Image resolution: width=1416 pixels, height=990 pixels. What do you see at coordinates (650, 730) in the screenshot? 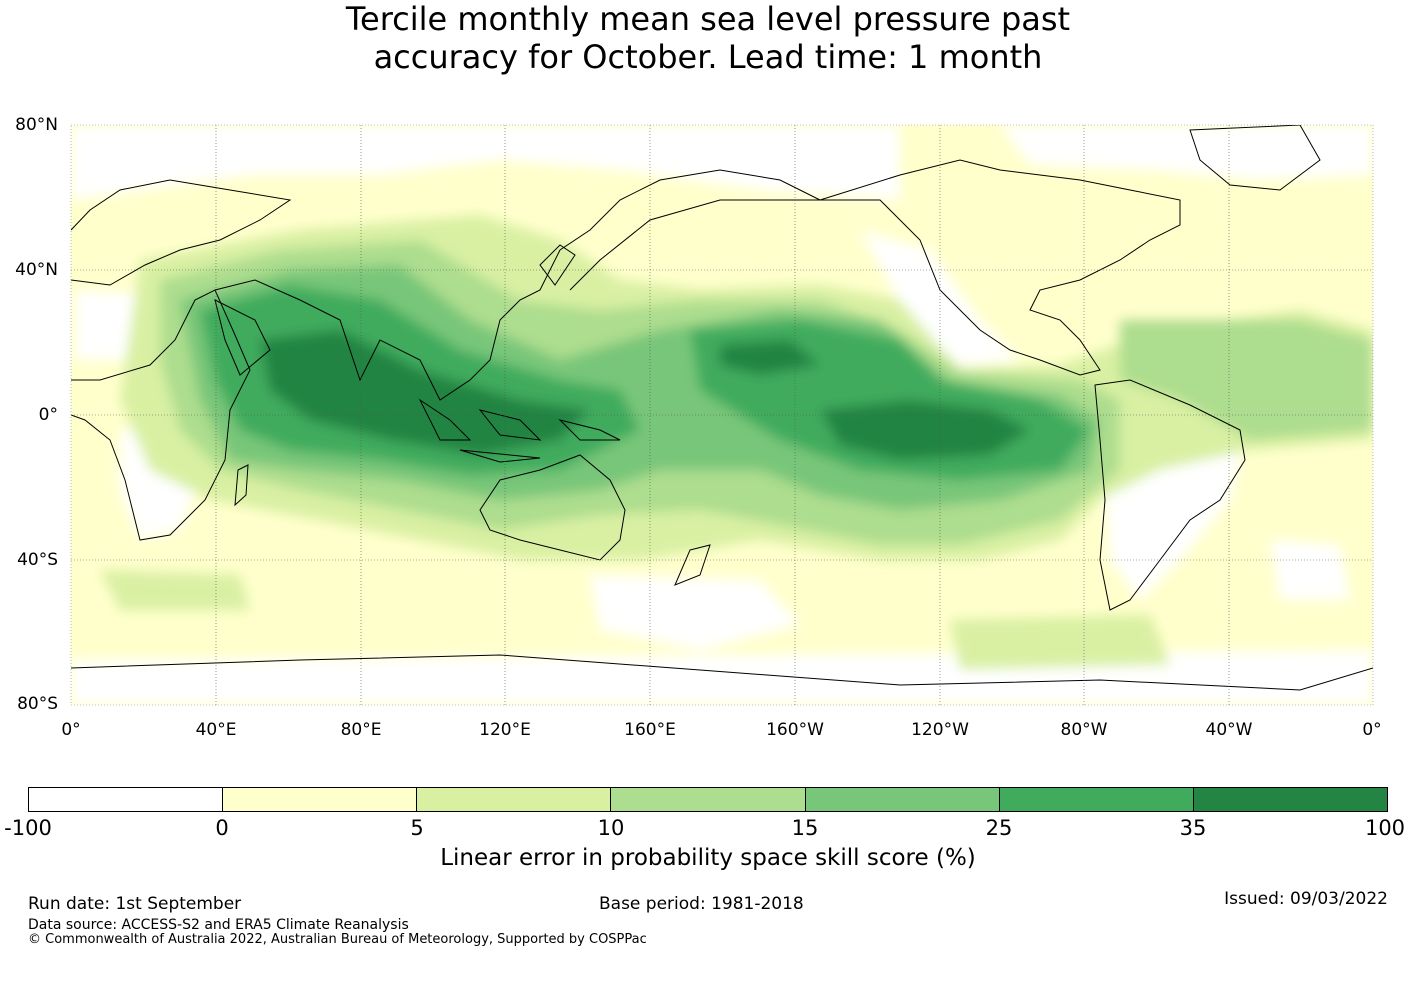
I see `lon-label-160e: 160°E` at bounding box center [650, 730].